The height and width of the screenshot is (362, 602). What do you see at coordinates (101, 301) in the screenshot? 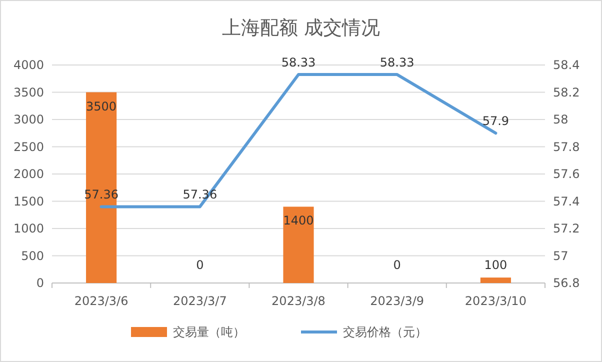
I see `x-tick-label: 2023/3/6` at bounding box center [101, 301].